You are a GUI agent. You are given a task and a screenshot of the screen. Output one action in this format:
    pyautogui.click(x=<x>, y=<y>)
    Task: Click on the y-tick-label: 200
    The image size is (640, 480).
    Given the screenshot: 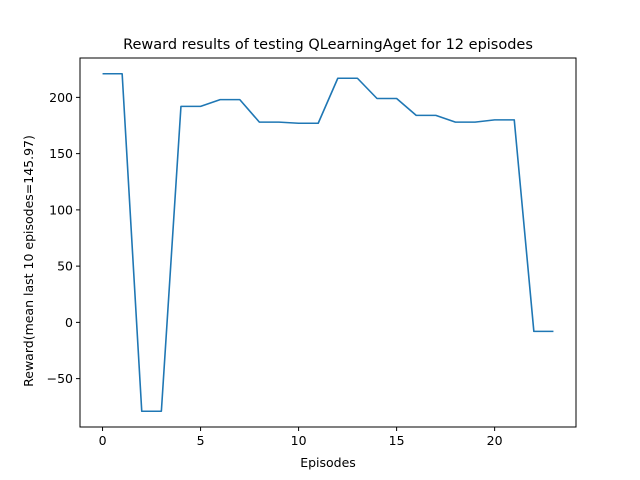 What is the action you would take?
    pyautogui.click(x=61, y=97)
    